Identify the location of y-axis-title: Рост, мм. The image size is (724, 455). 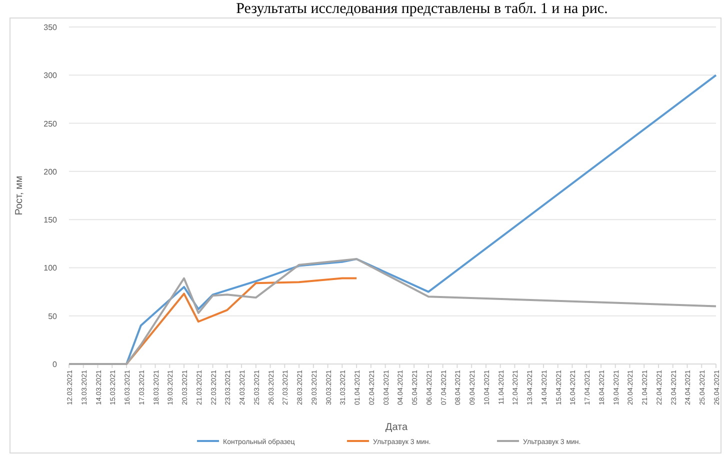
(19, 196).